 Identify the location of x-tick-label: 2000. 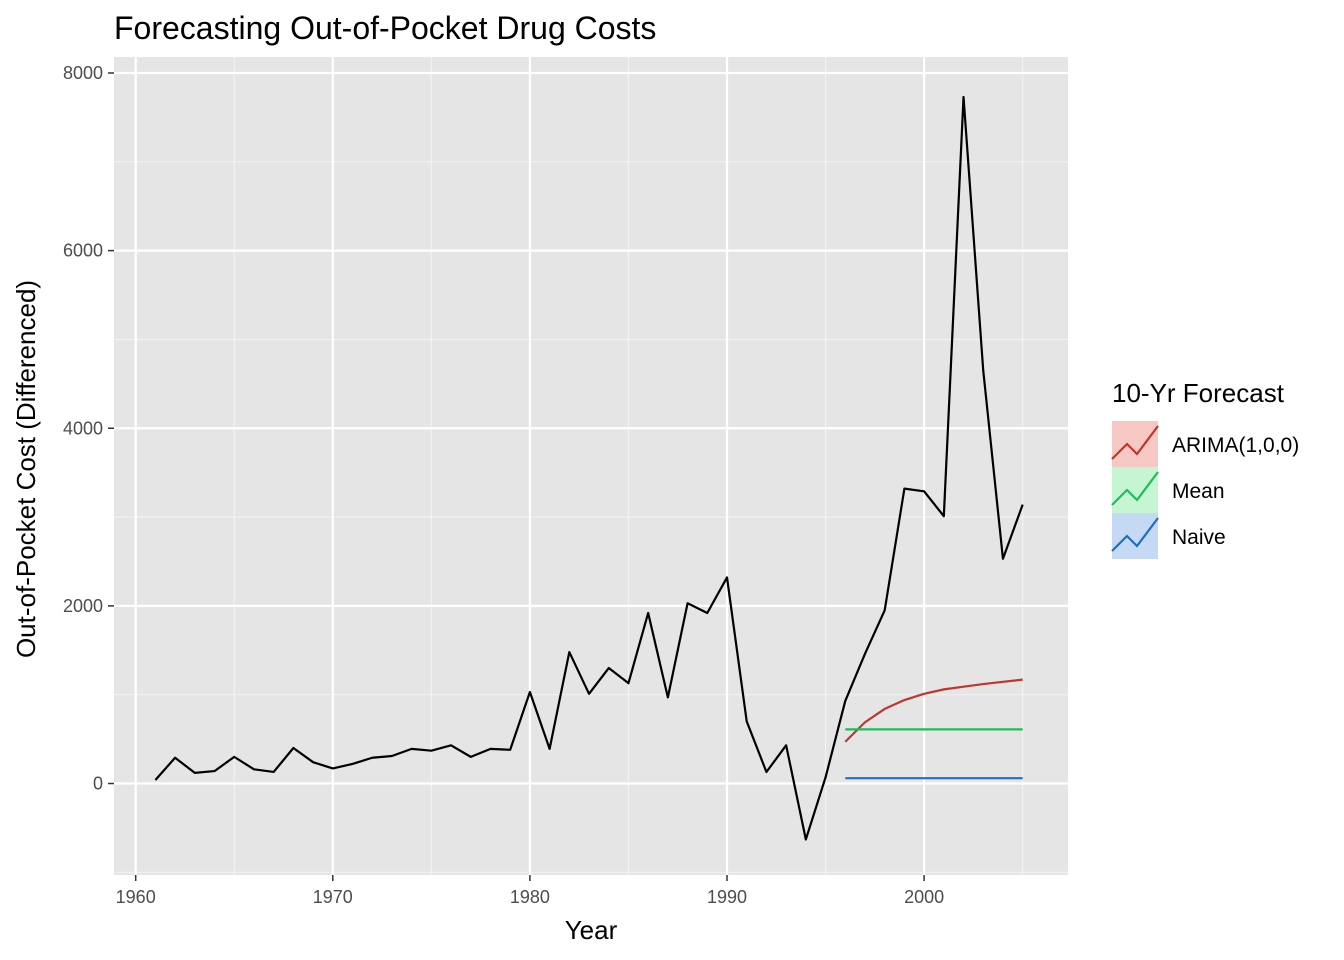
(924, 897).